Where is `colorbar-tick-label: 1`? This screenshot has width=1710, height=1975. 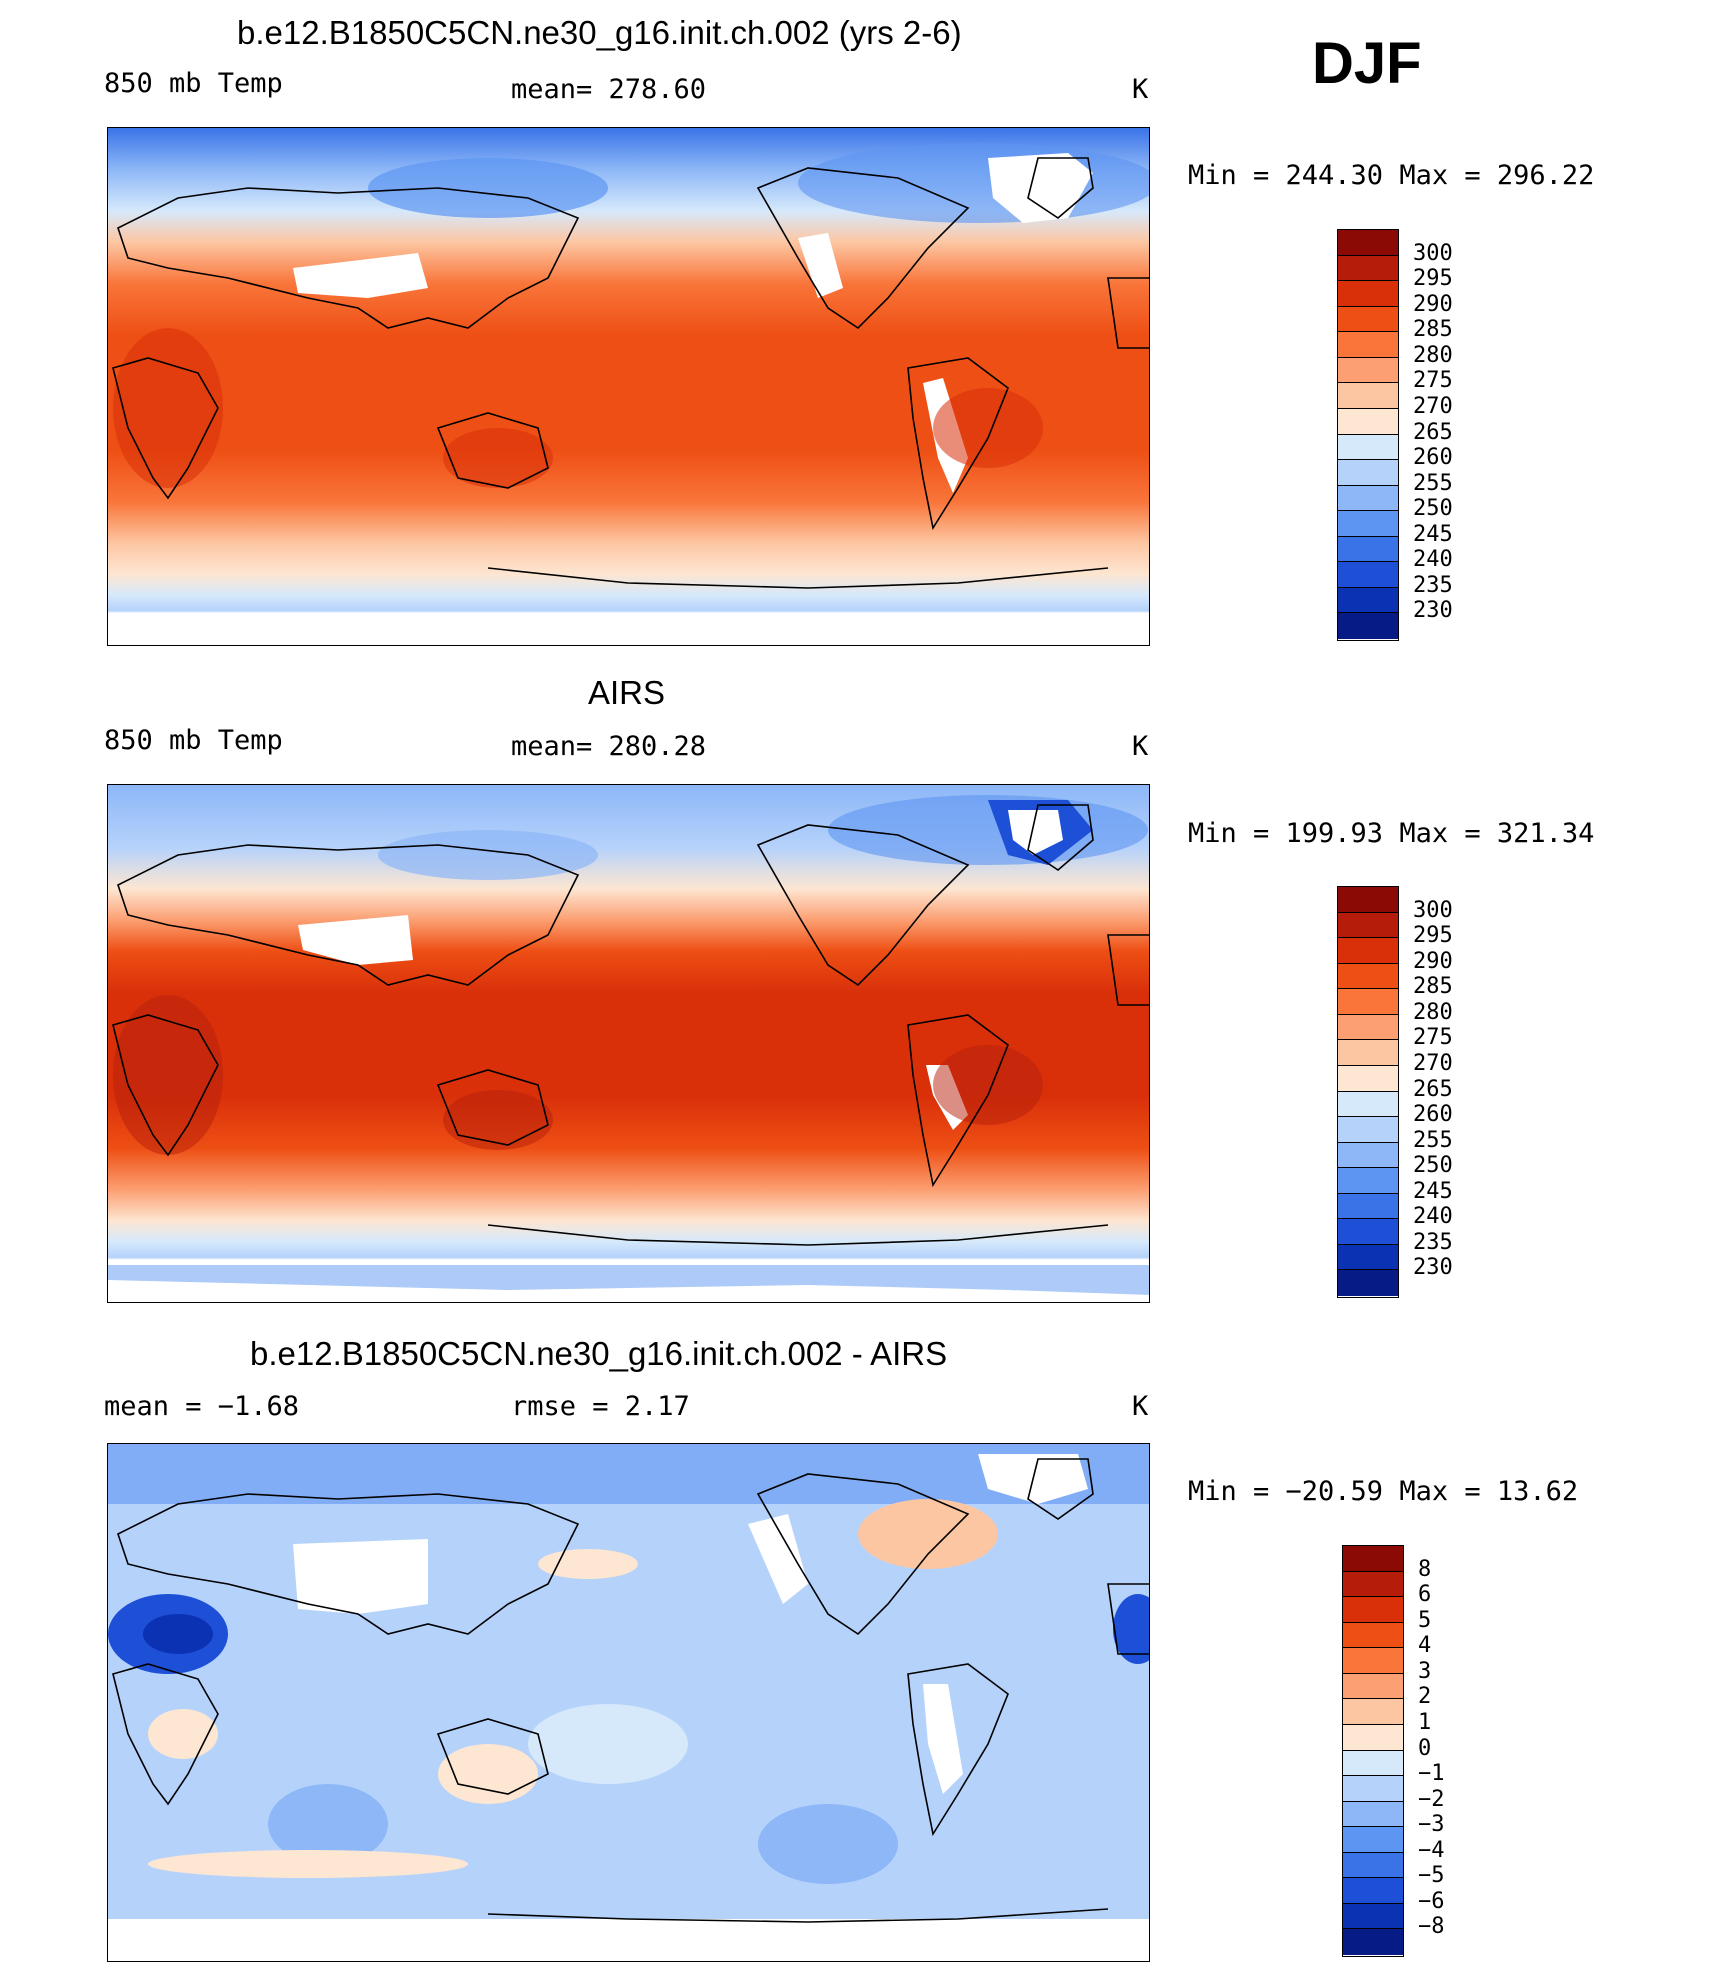 colorbar-tick-label: 1 is located at coordinates (1425, 1722).